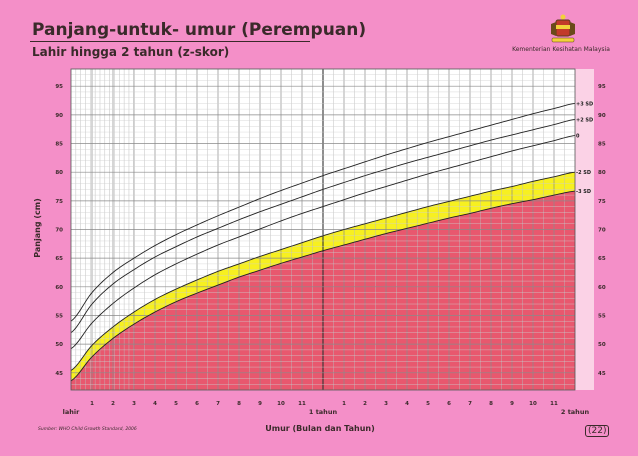  I want to click on x-tick-label: 2 tahun, so click(575, 412).